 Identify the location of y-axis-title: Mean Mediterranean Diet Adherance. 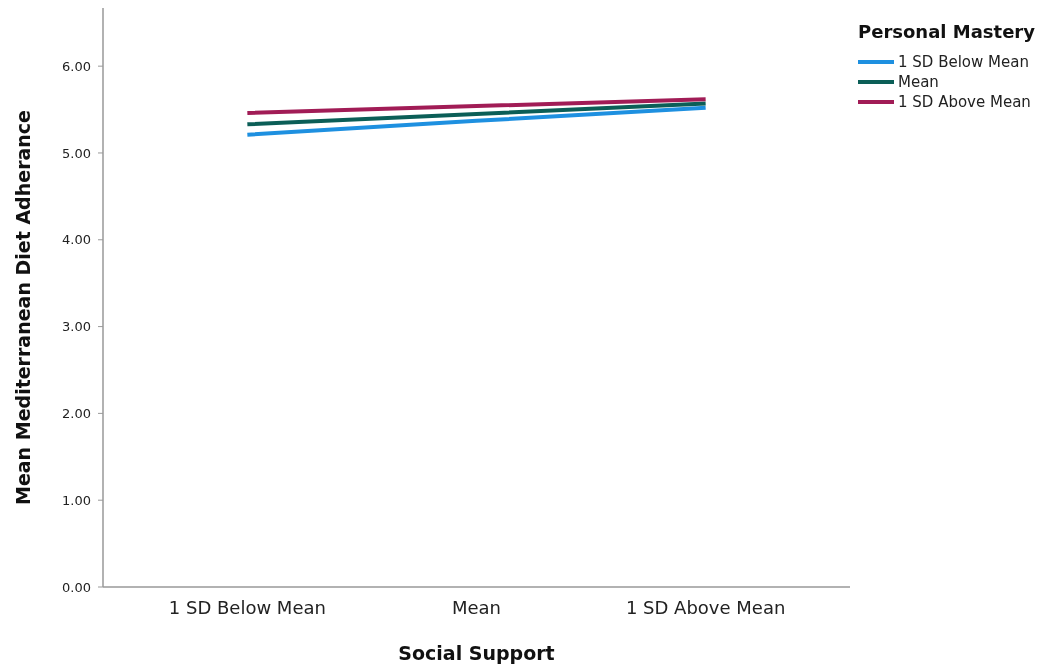
(23, 307).